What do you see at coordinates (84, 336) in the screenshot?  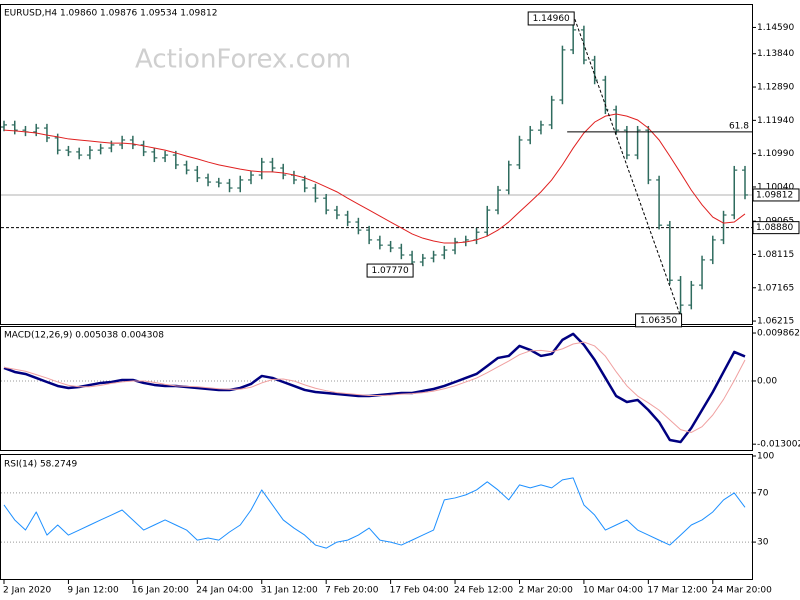 I see `pane-title: MACD(12,26,9) 0.005038 0.004308` at bounding box center [84, 336].